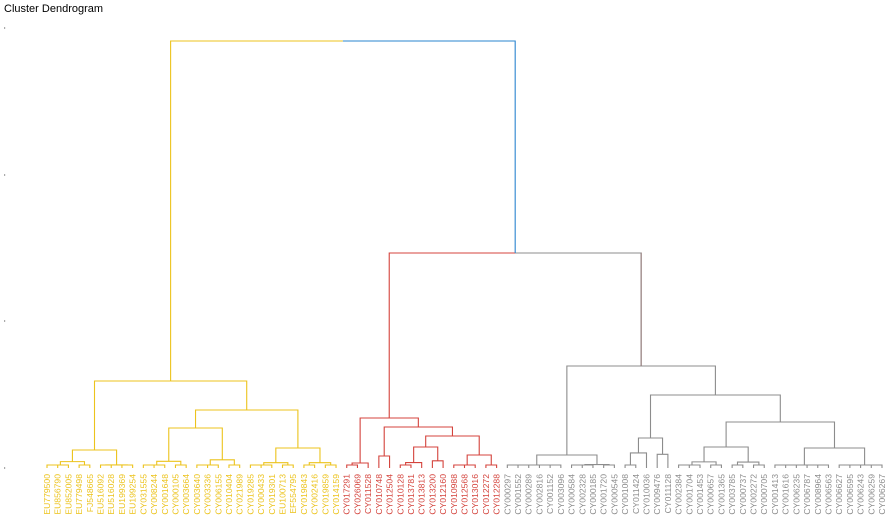 Image resolution: width=894 pixels, height=527 pixels. What do you see at coordinates (293, 494) in the screenshot?
I see `leaf-label: EF554795` at bounding box center [293, 494].